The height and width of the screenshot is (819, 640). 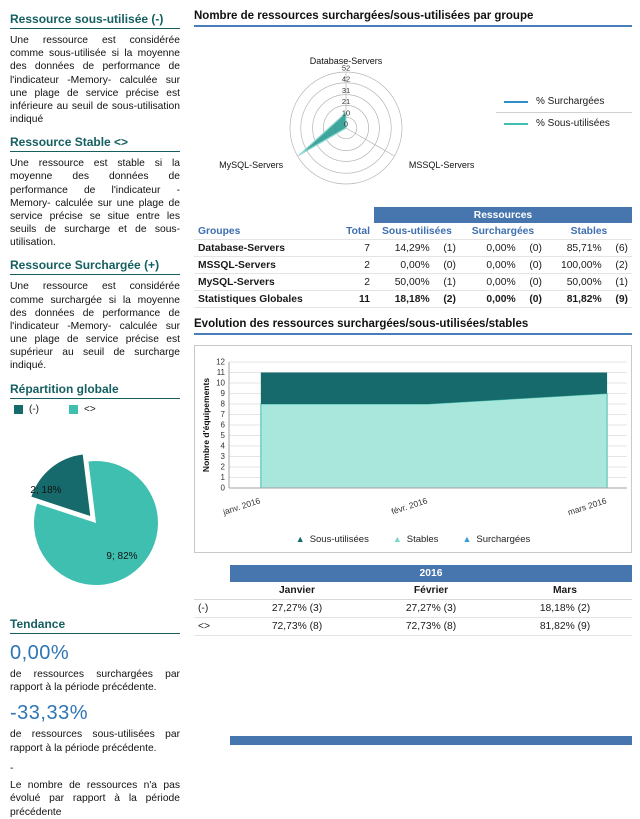 I want to click on area-legend-item: ▲ Sous-utilisées, so click(x=332, y=539).